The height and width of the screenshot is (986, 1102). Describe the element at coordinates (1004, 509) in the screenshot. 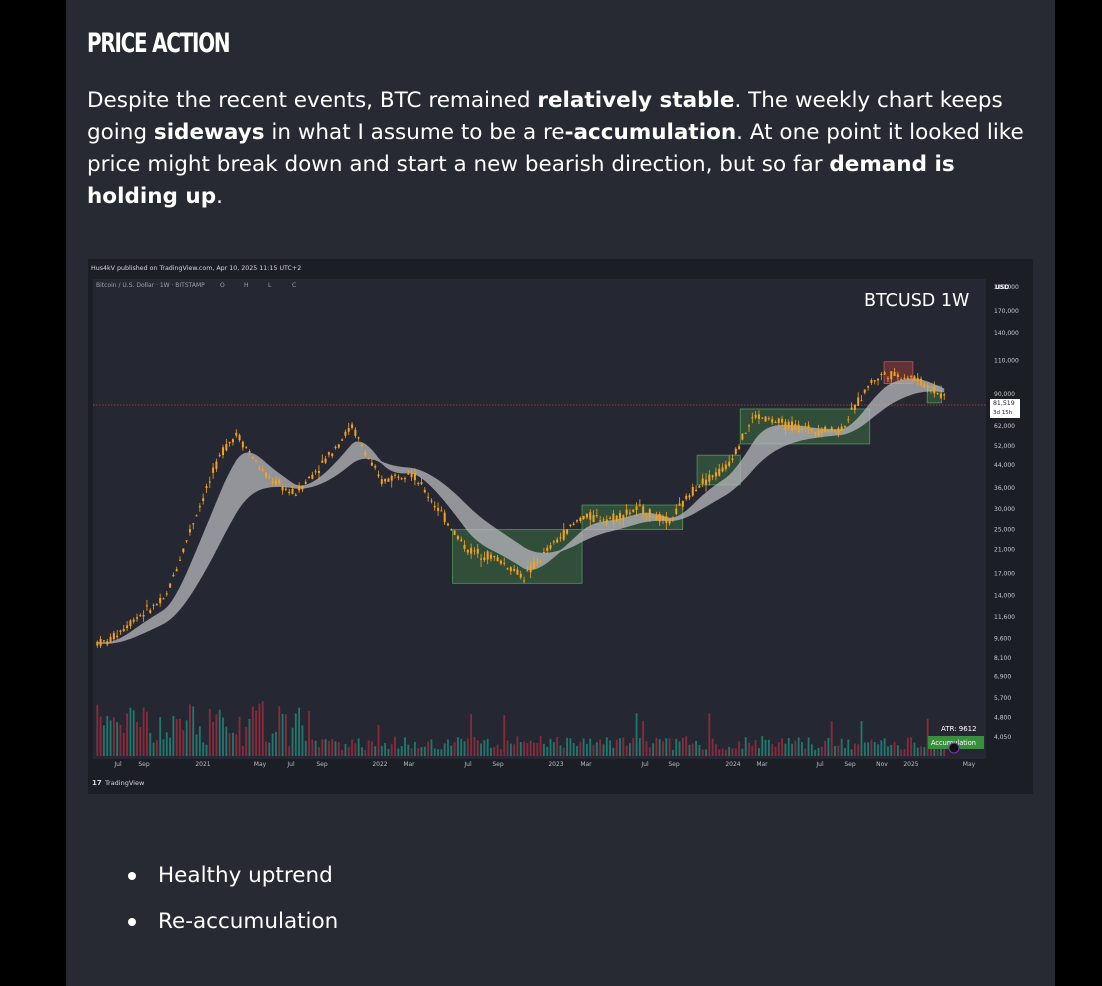

I see `y-tick-label: 30,000` at that location.